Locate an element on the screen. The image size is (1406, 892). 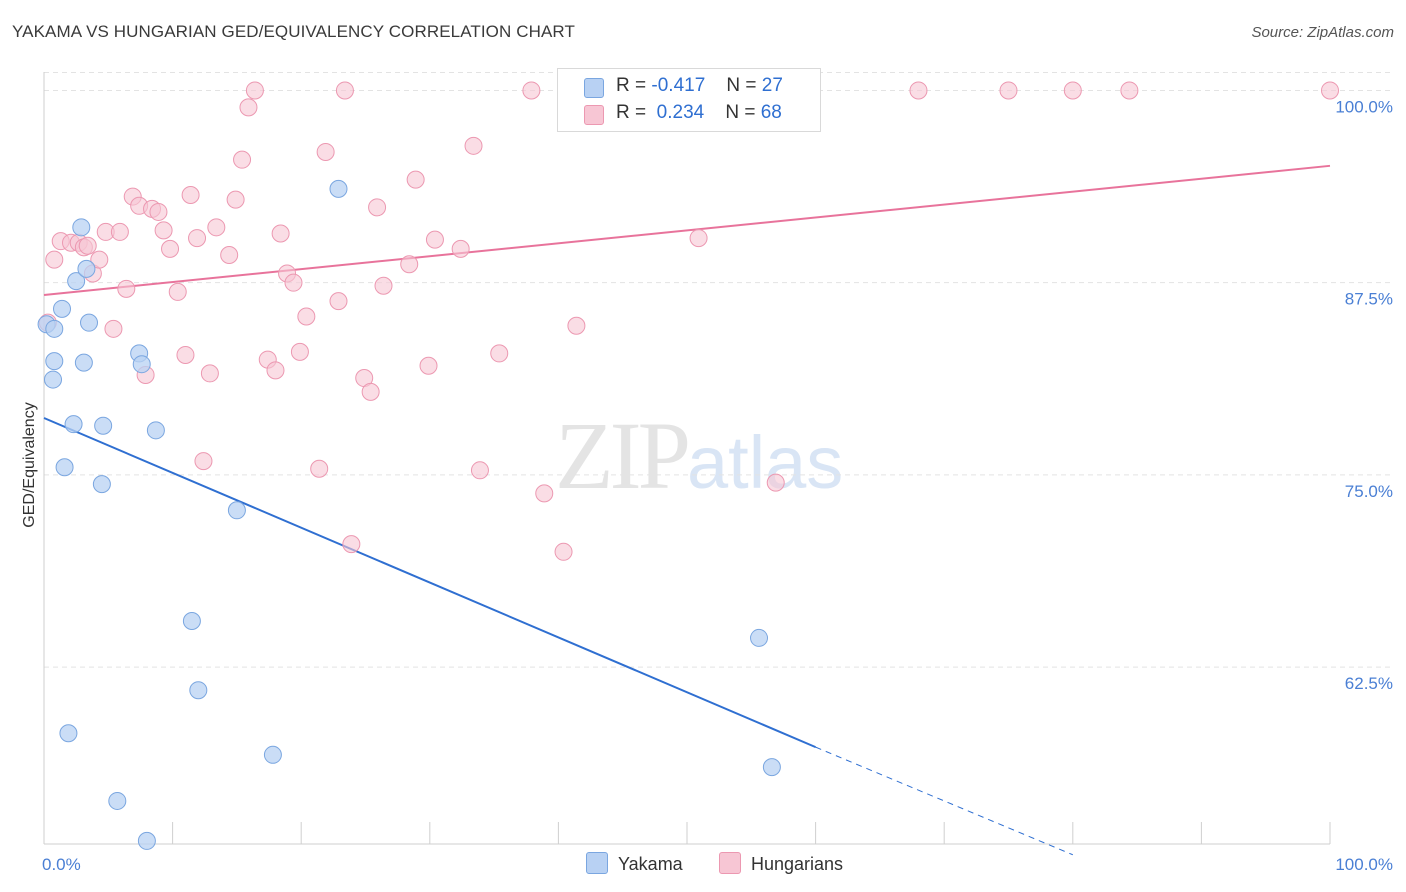
n-label: N = is located at coordinates (741, 85).